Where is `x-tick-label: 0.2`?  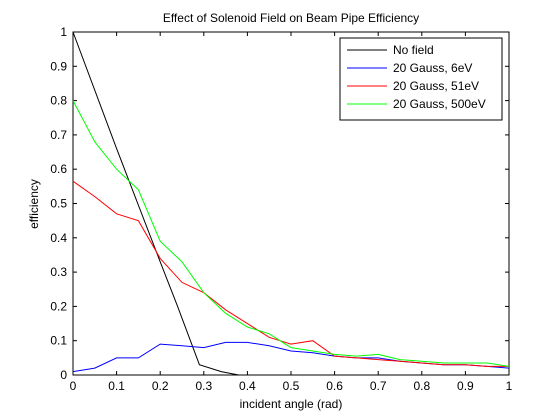 x-tick-label: 0.2 is located at coordinates (160, 386).